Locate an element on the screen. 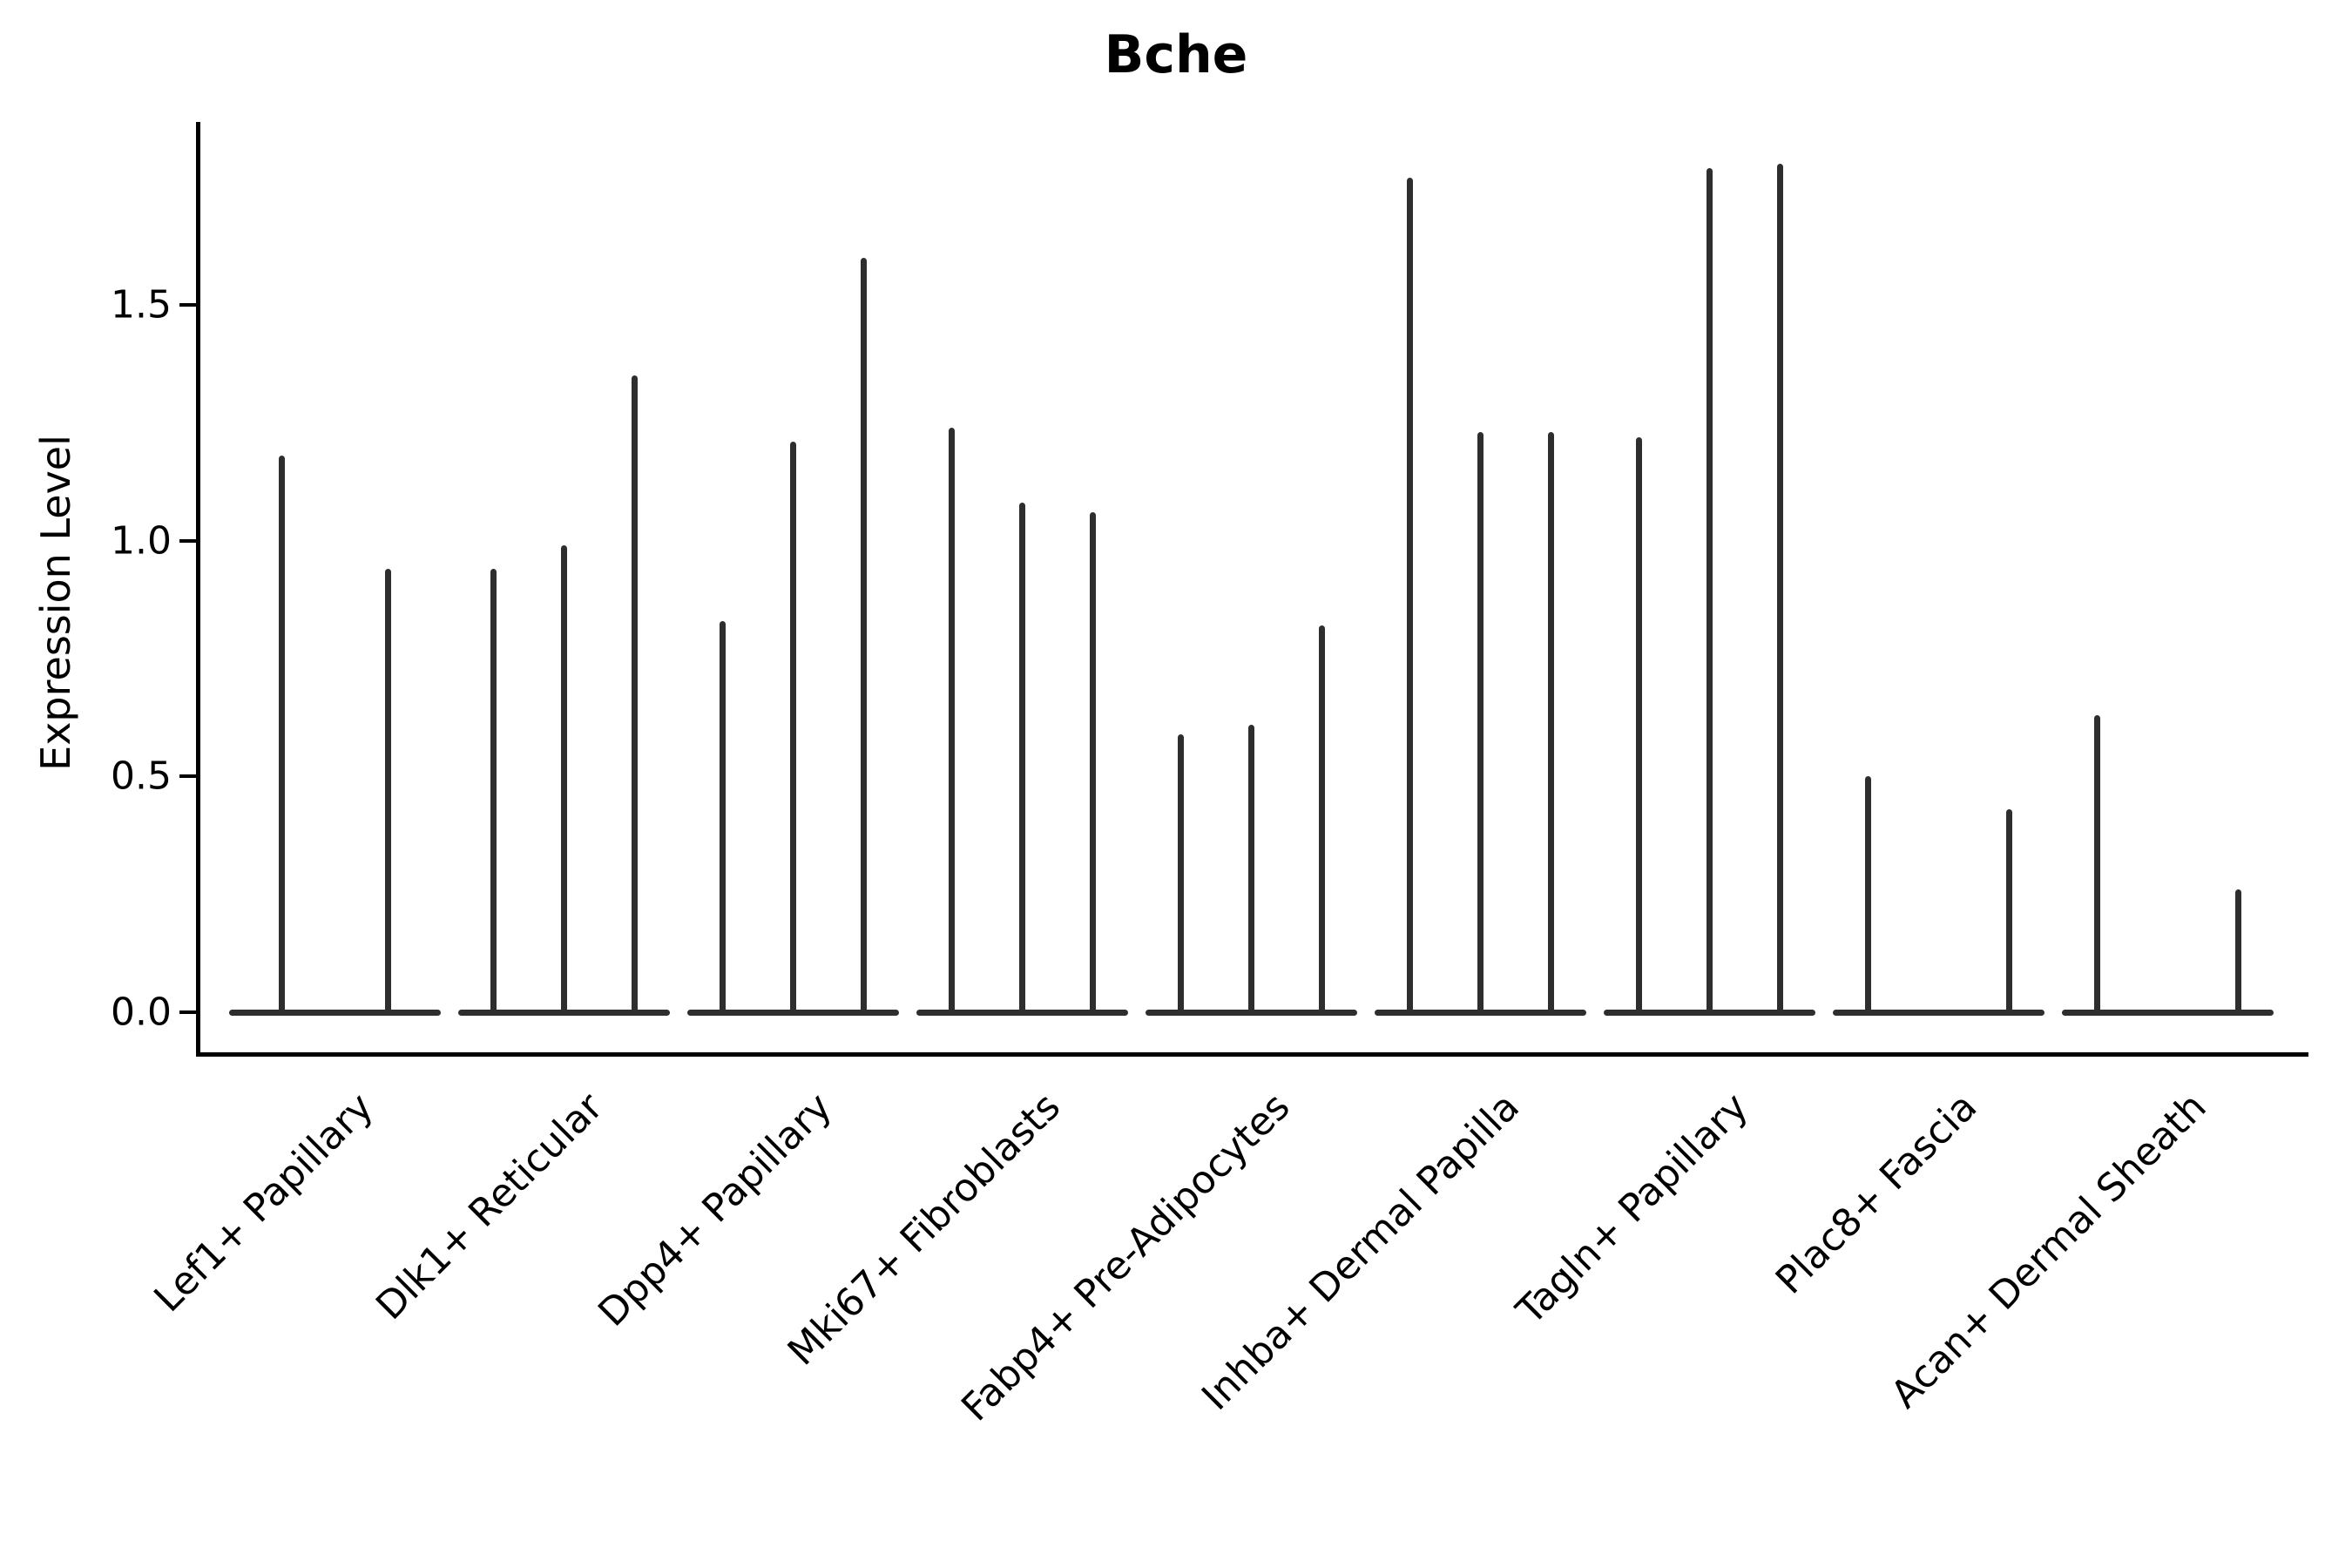 This screenshot has height=1568, width=2352. y-tick-label: 1.0 is located at coordinates (141, 541).